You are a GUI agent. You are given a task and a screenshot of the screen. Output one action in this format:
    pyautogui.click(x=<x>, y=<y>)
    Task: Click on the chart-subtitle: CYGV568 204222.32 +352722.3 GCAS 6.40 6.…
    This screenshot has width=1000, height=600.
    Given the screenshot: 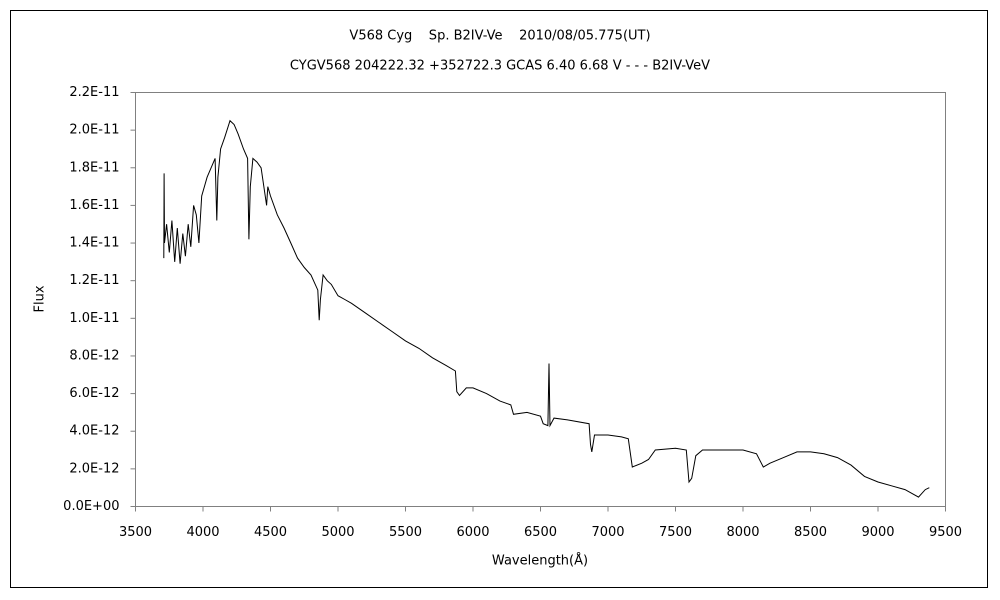 What is the action you would take?
    pyautogui.click(x=500, y=66)
    